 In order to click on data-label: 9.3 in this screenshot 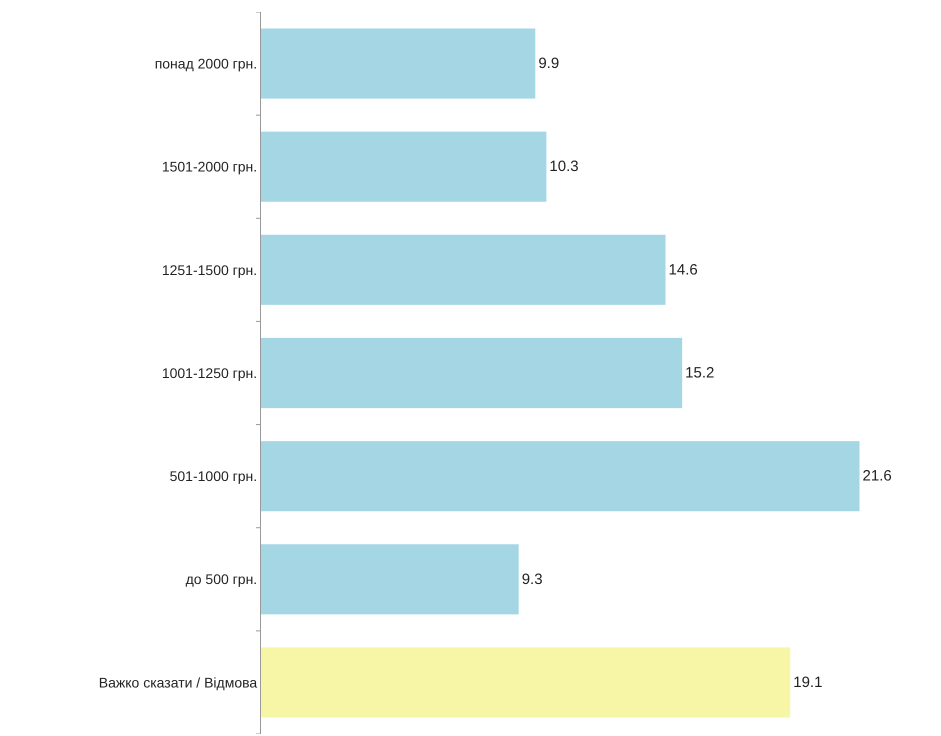, I will do `click(532, 579)`.